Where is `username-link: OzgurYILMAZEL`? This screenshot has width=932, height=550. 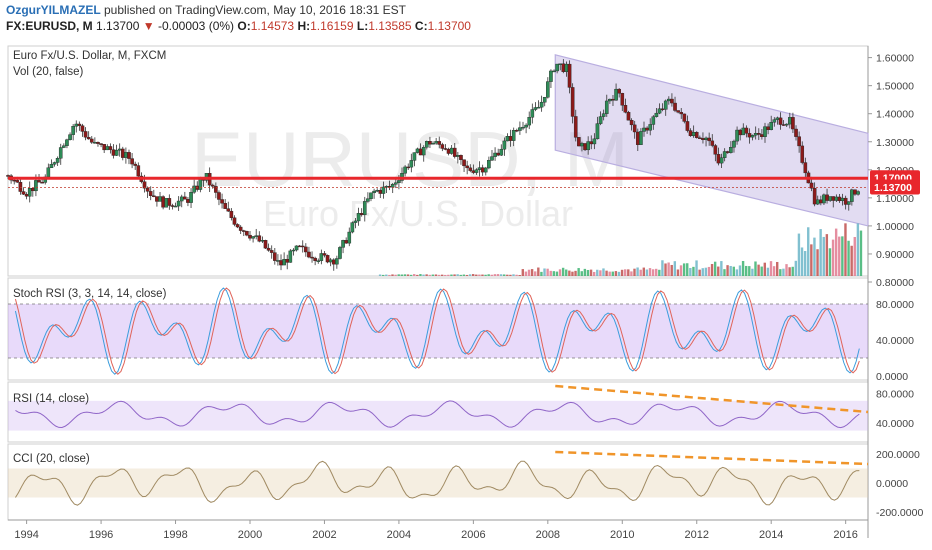 username-link: OzgurYILMAZEL is located at coordinates (53, 10).